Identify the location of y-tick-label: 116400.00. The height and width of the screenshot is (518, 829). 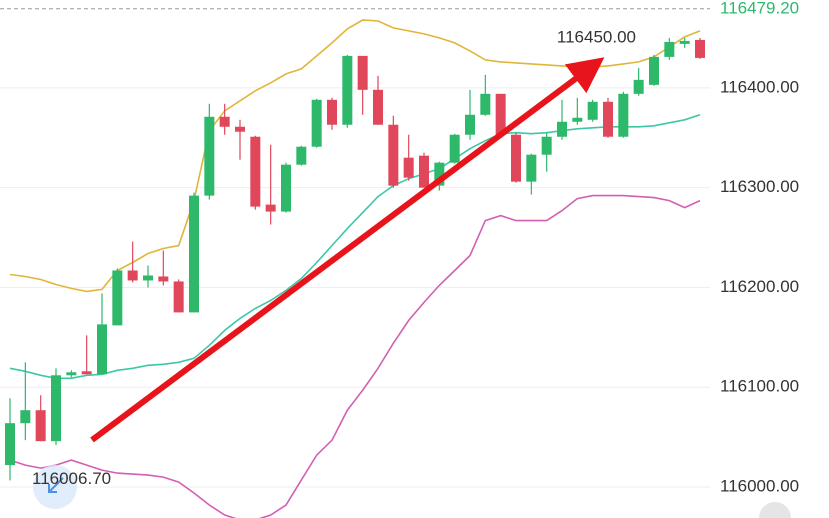
(759, 86).